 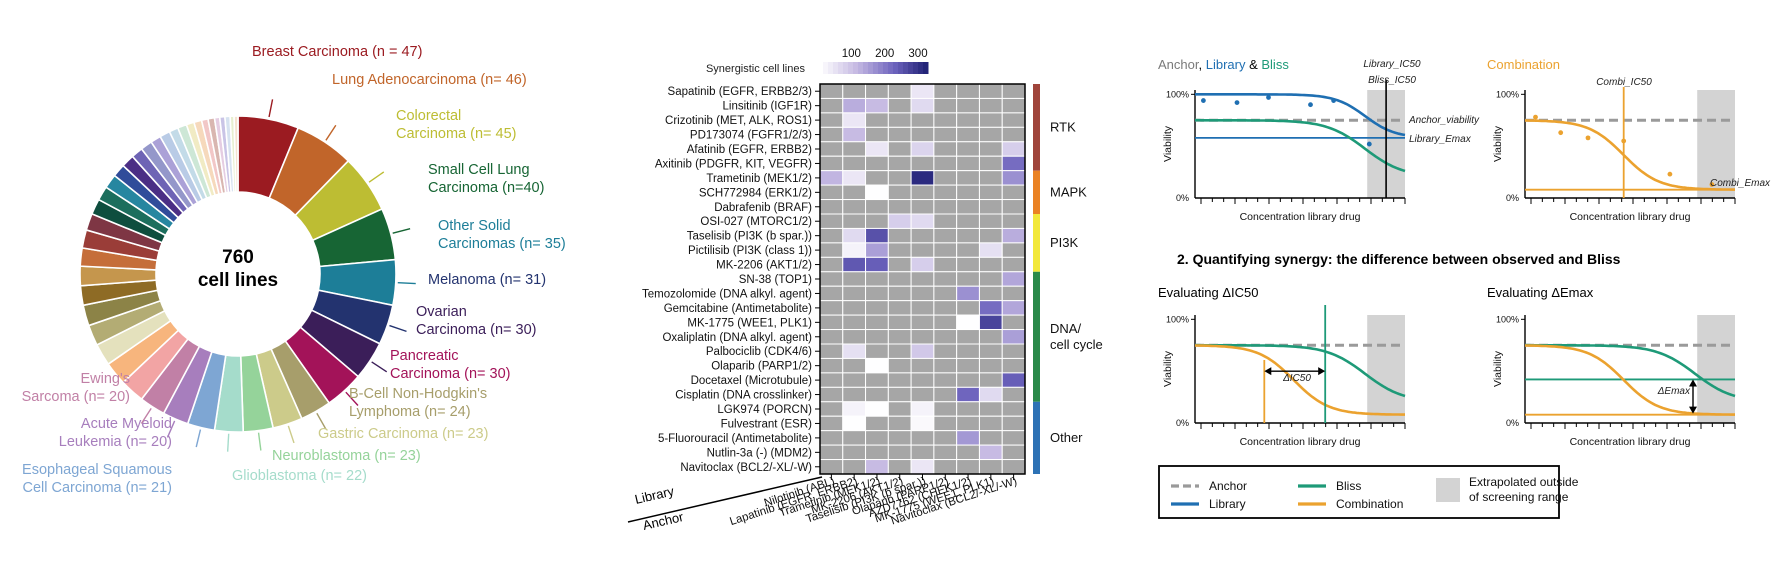 I want to click on donut-slice-label: Sarcoma (n= 20), so click(x=76, y=397).